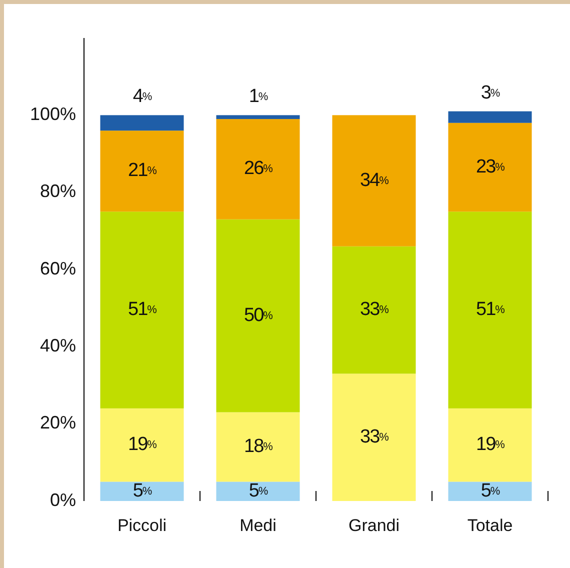 Image resolution: width=570 pixels, height=568 pixels. Describe the element at coordinates (142, 525) in the screenshot. I see `x-tick-label: Piccoli` at that location.